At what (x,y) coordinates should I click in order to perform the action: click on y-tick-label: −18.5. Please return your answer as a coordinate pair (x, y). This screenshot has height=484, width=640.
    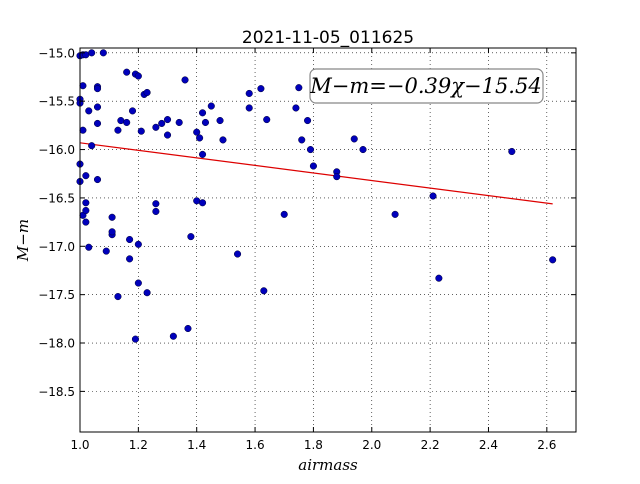
    Looking at the image, I should click on (56, 392).